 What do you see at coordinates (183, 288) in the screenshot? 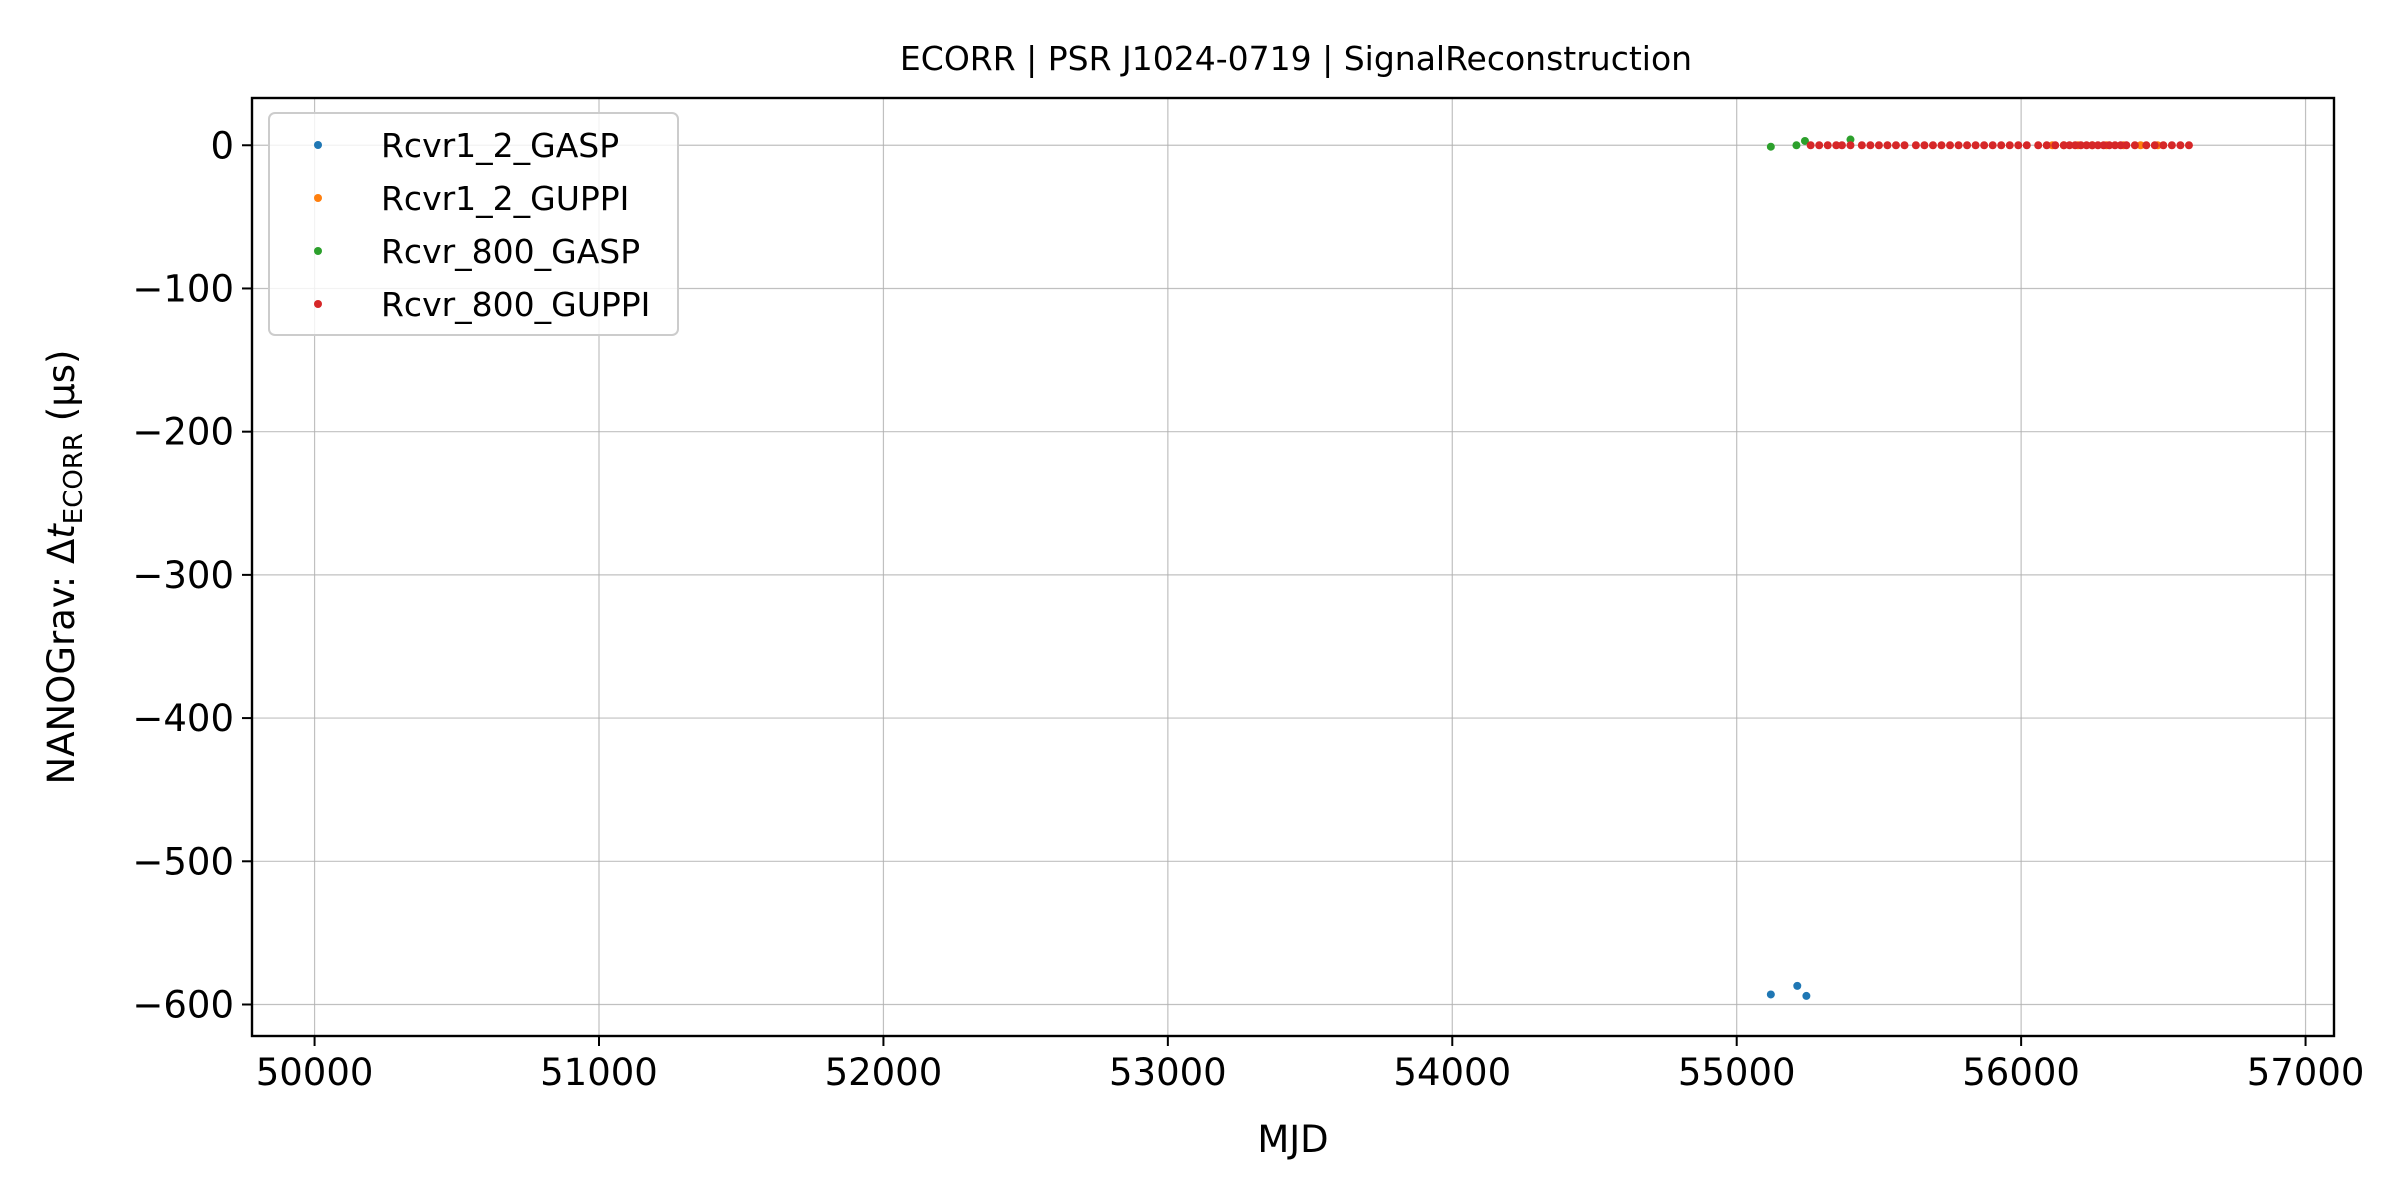
I see `y-tick-label: −100` at bounding box center [183, 288].